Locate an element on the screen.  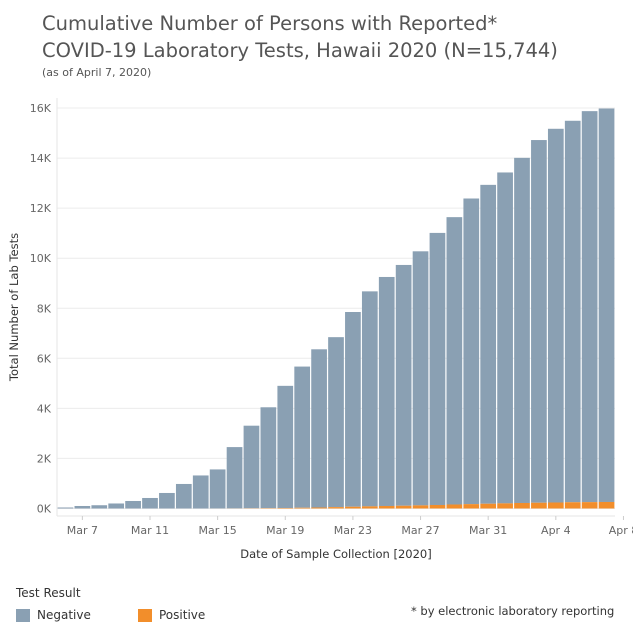
x-tick-label: Apr 4 is located at coordinates (556, 530).